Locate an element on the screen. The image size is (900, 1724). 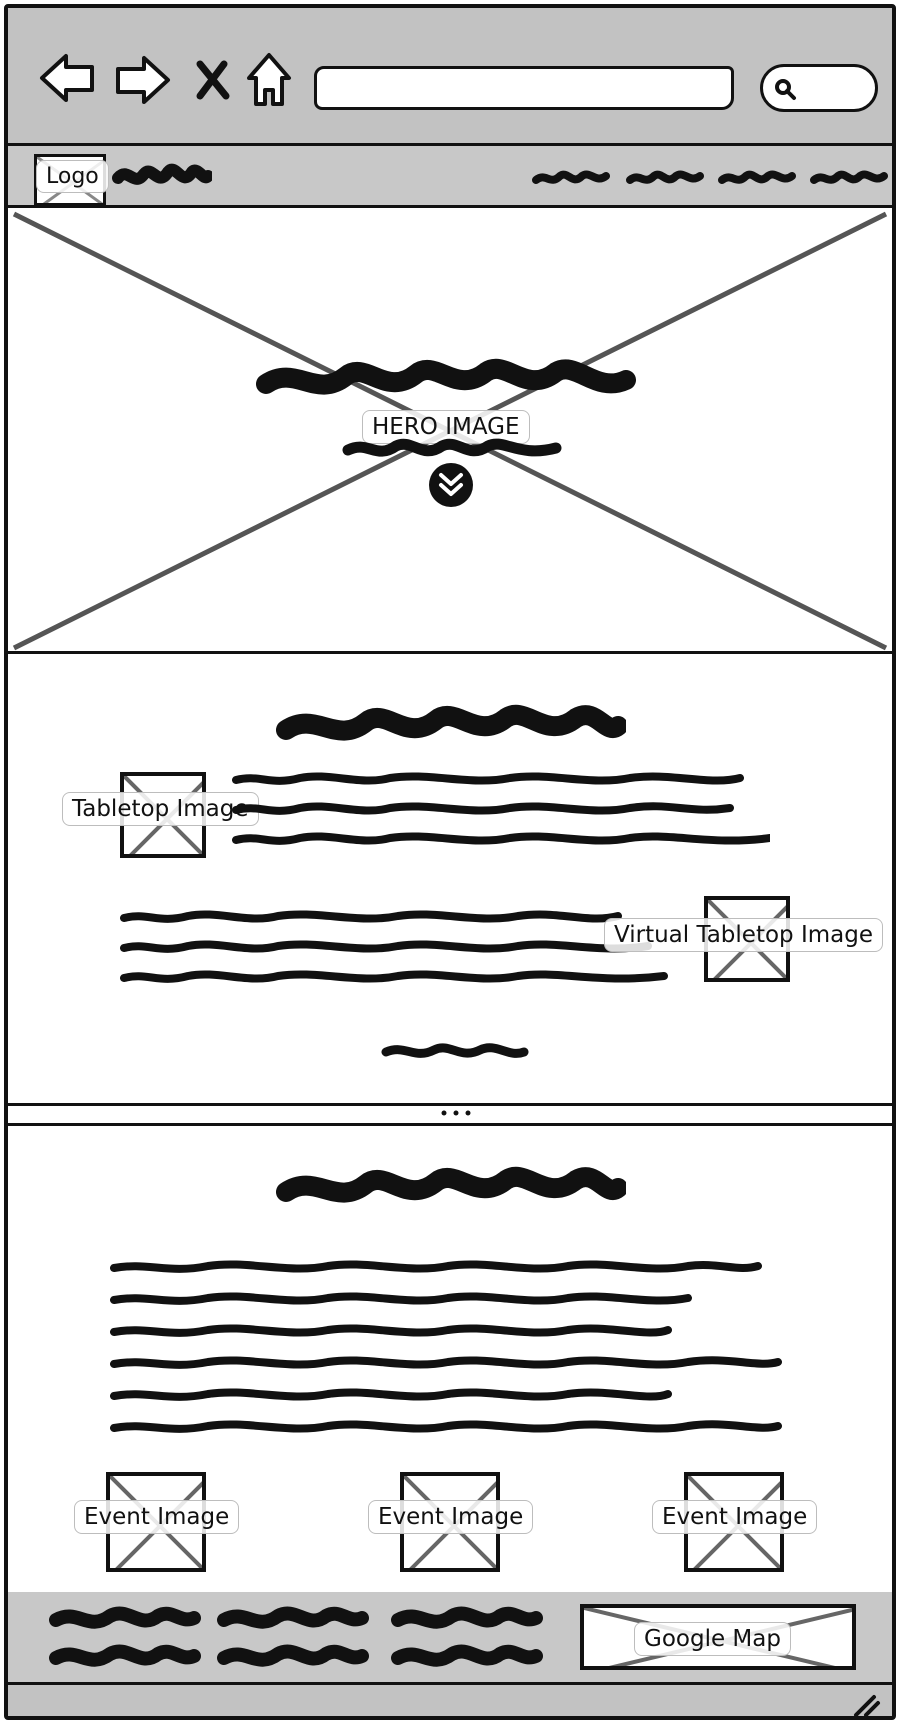
event-image-1-label: Event Image is located at coordinates (157, 1517).